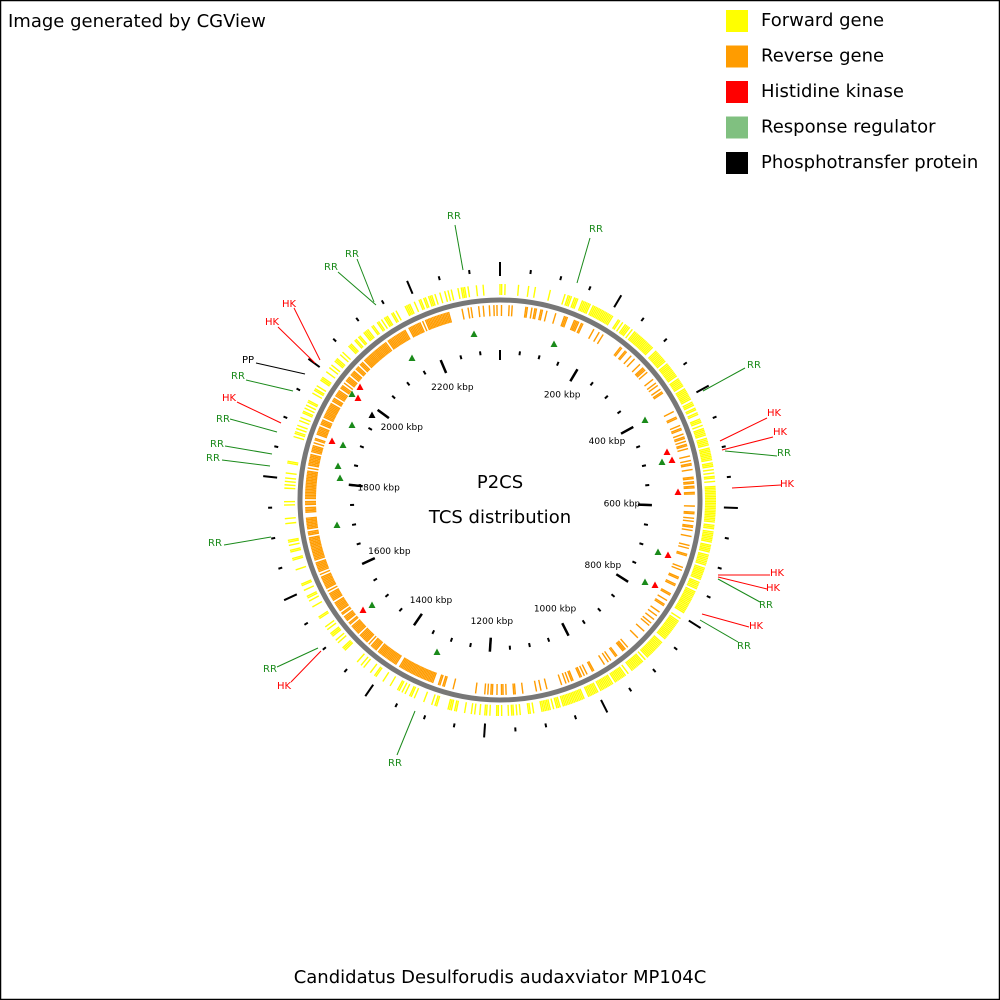  What do you see at coordinates (574, 375) in the screenshot?
I see `ruler-major-tick` at bounding box center [574, 375].